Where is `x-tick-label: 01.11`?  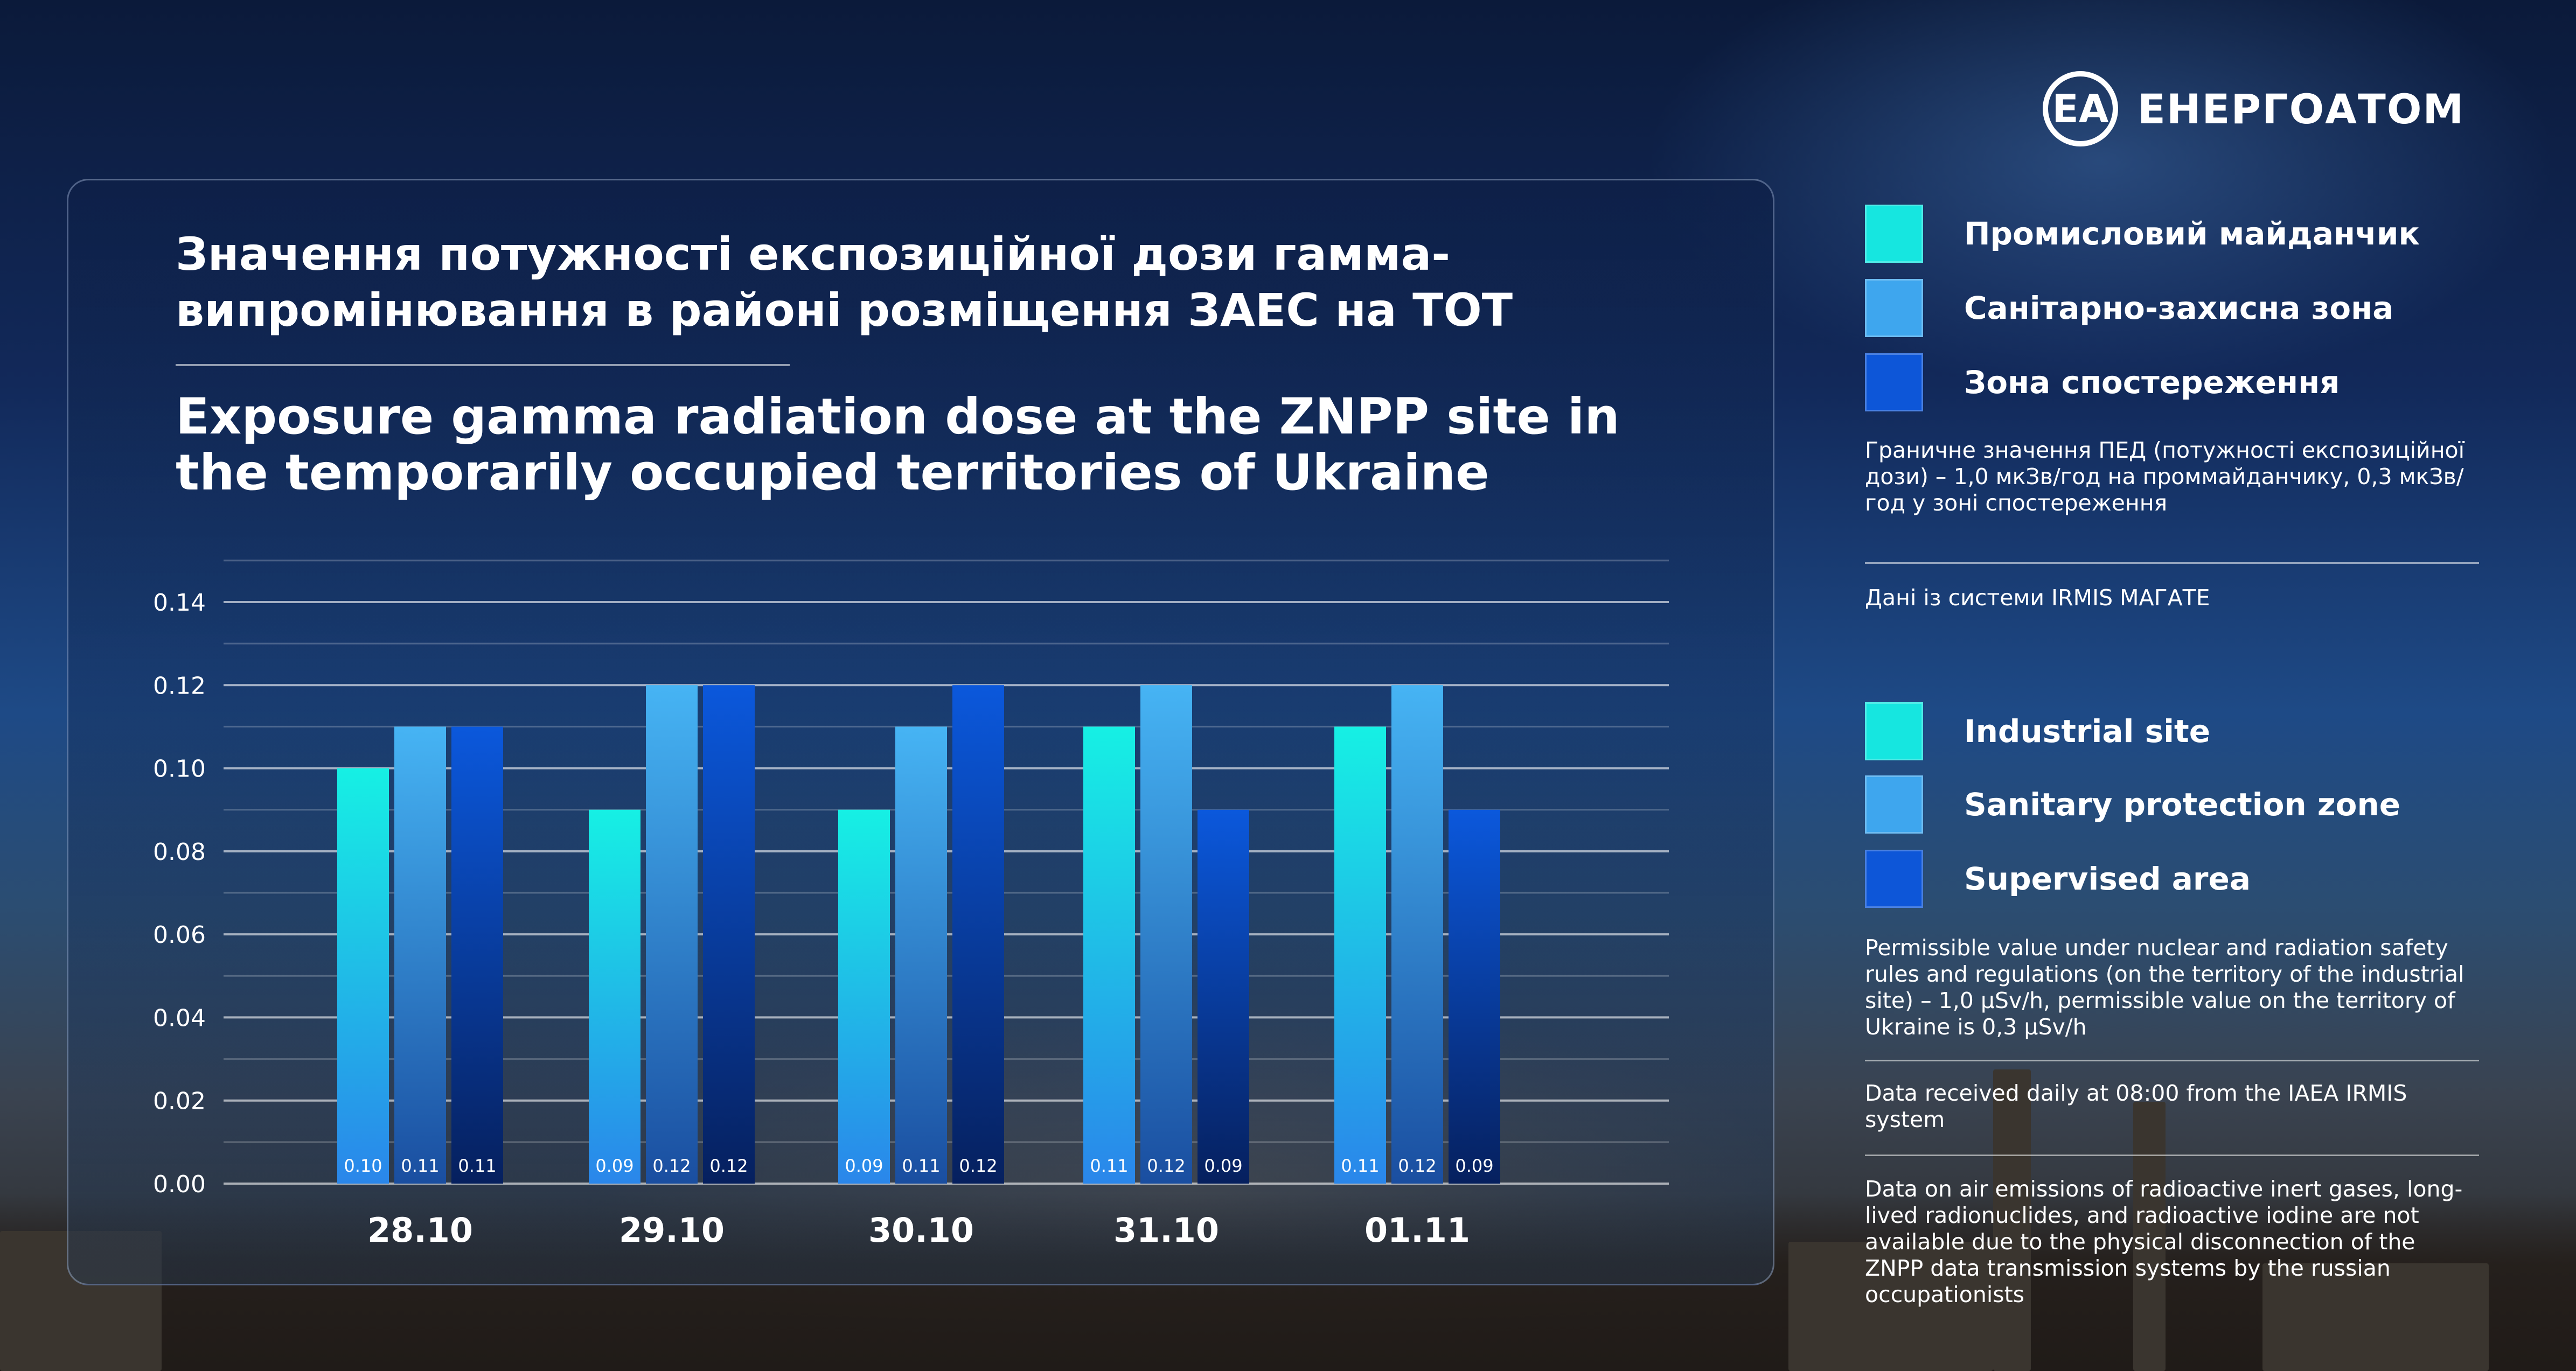 x-tick-label: 01.11 is located at coordinates (1417, 1231).